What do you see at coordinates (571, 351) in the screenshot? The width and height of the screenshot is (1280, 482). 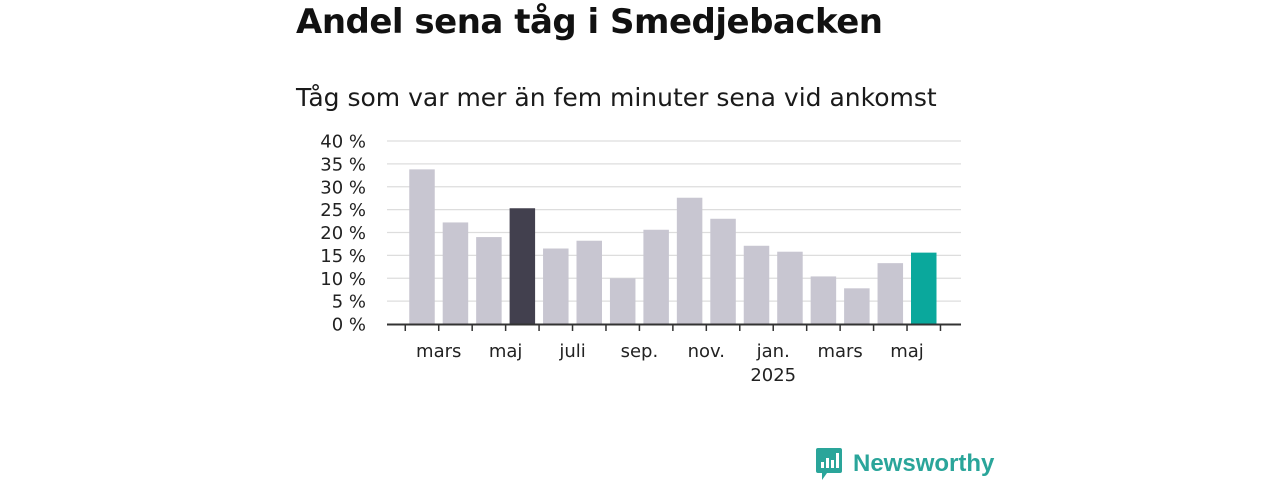 I see `x-tick-label: juli` at bounding box center [571, 351].